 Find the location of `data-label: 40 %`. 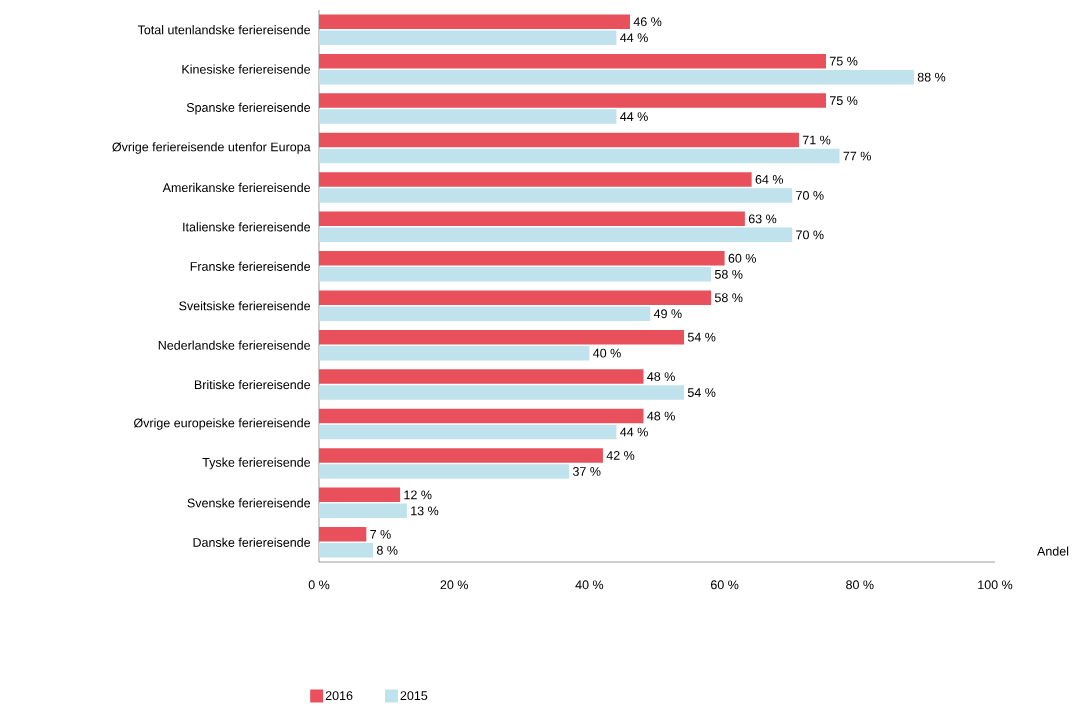

data-label: 40 % is located at coordinates (607, 353).